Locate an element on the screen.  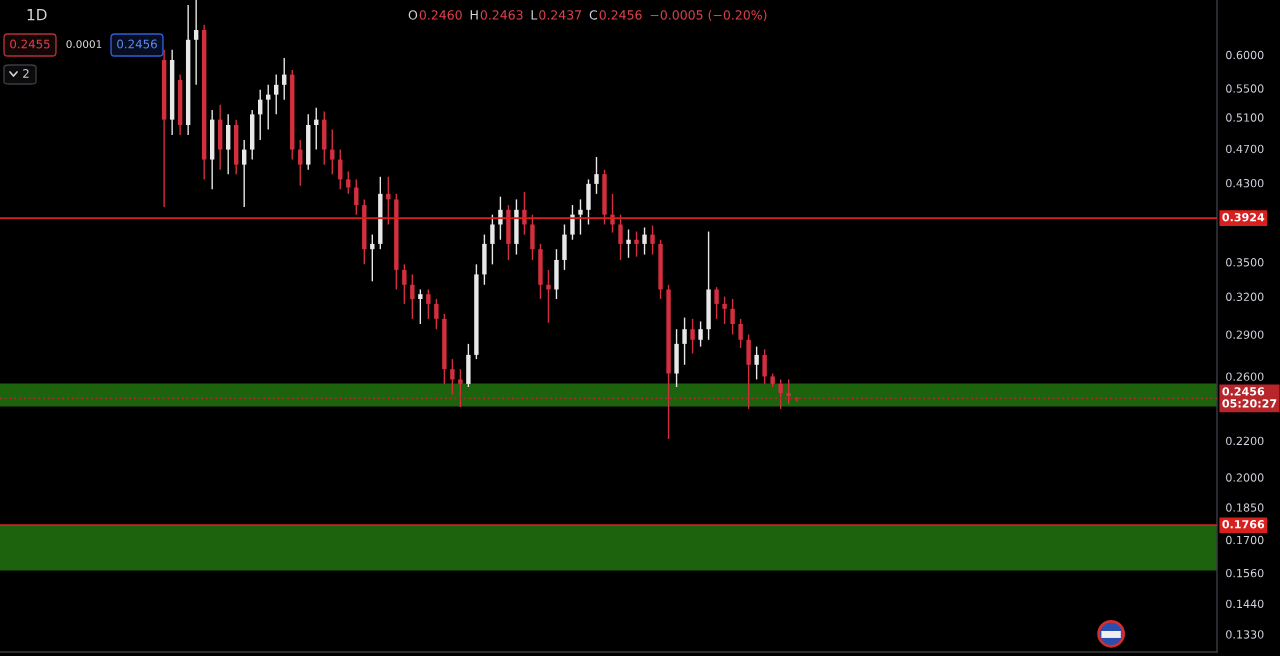
y-tick-label: 0.4300 is located at coordinates (1245, 183).